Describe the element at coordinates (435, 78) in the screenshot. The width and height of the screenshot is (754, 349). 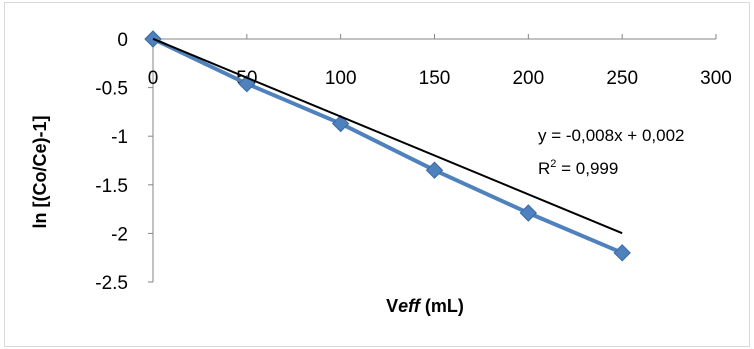
I see `x-tick-label: 150` at that location.